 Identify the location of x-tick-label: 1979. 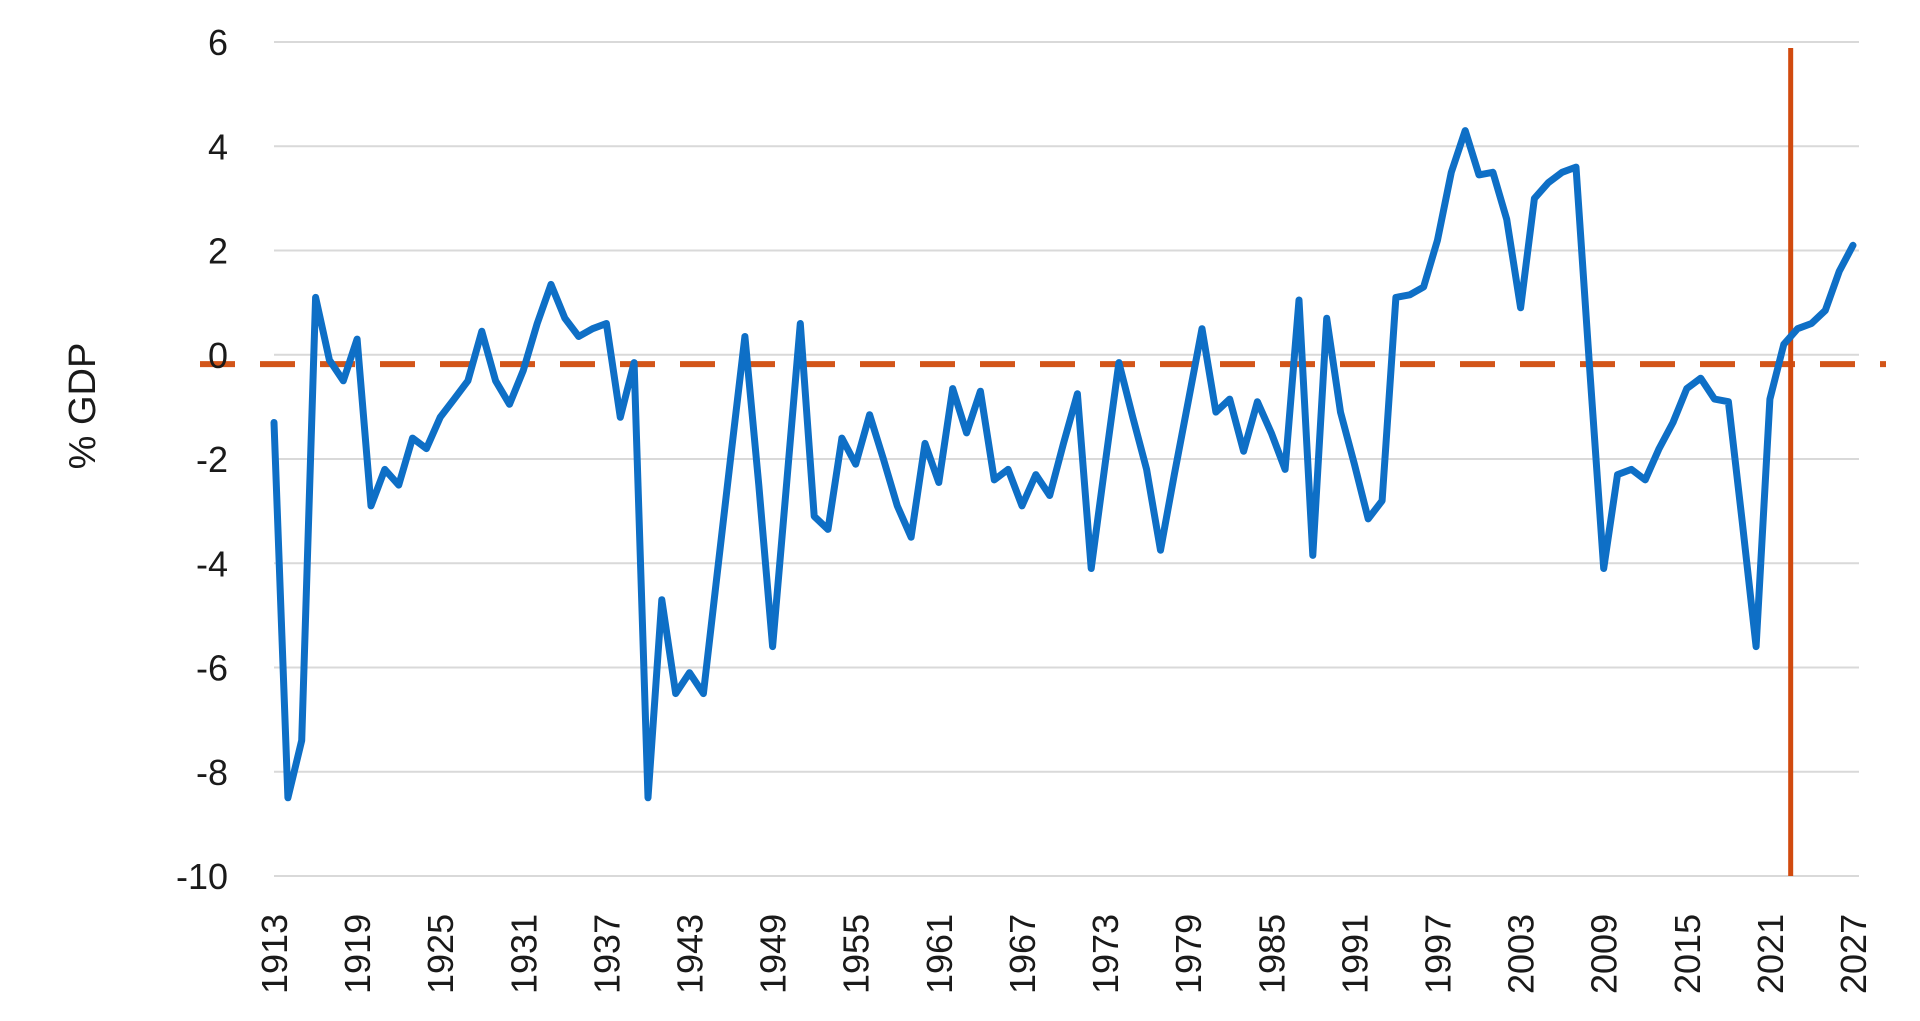
(1188, 954).